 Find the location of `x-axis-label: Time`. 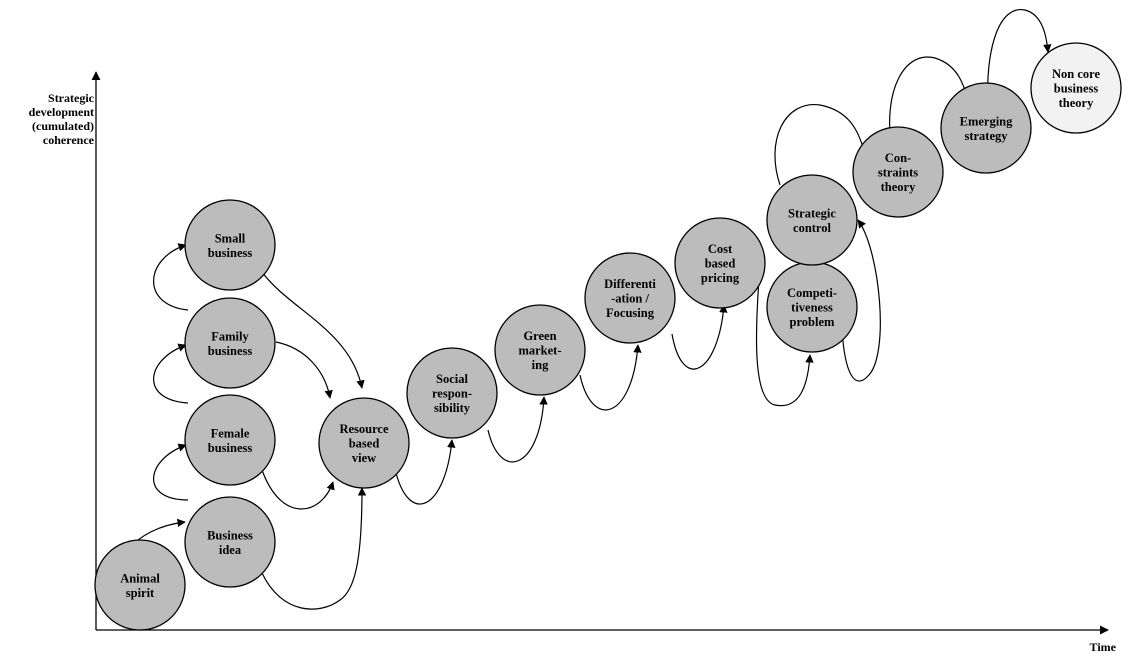

x-axis-label: Time is located at coordinates (1102, 647).